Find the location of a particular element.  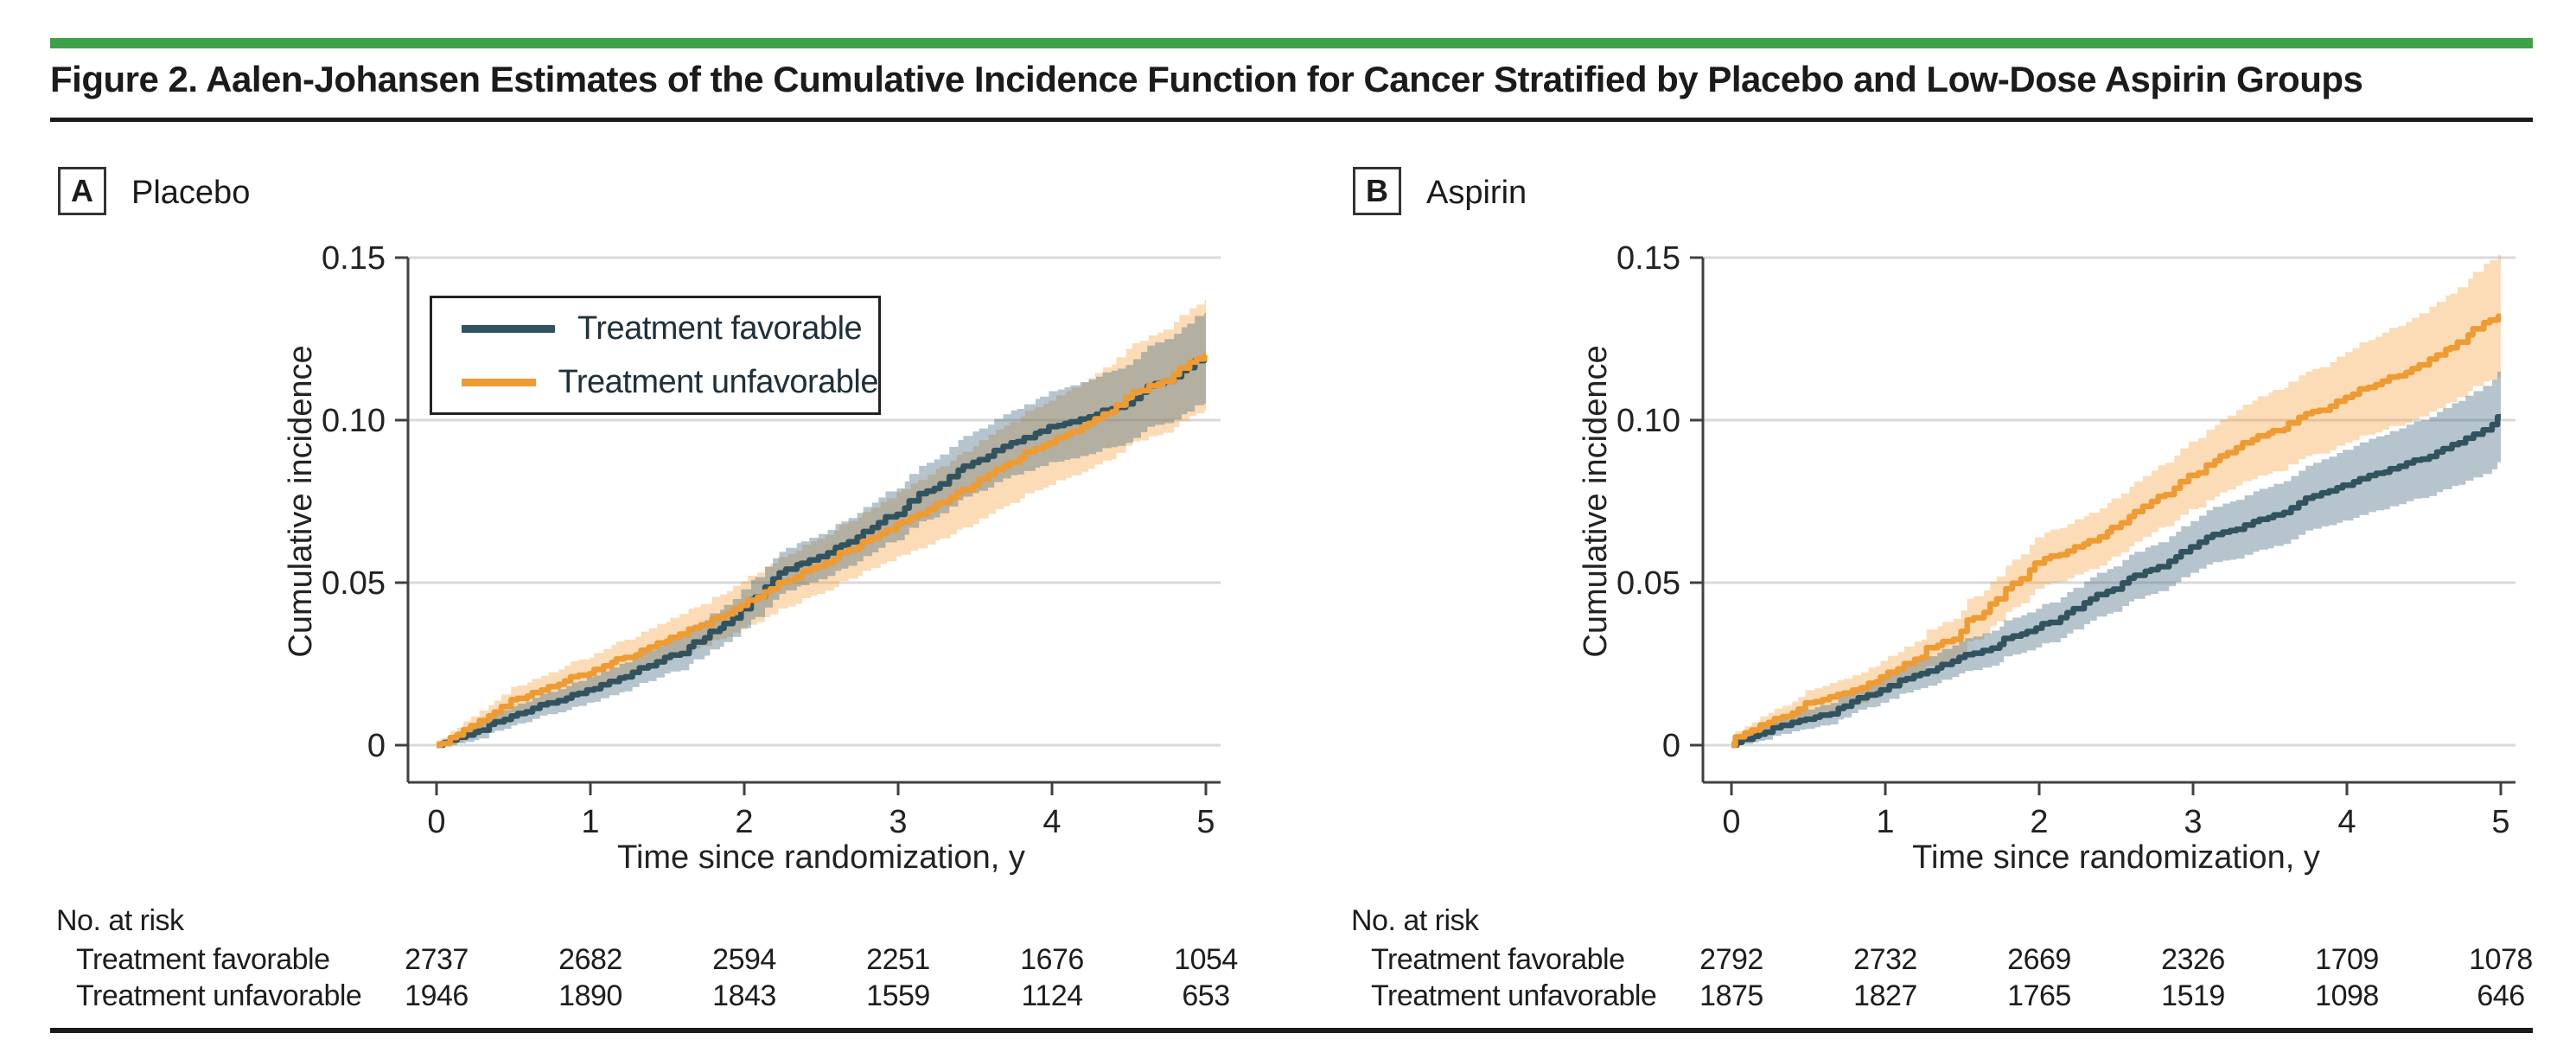

at-risk-value: 1709 is located at coordinates (2347, 959).